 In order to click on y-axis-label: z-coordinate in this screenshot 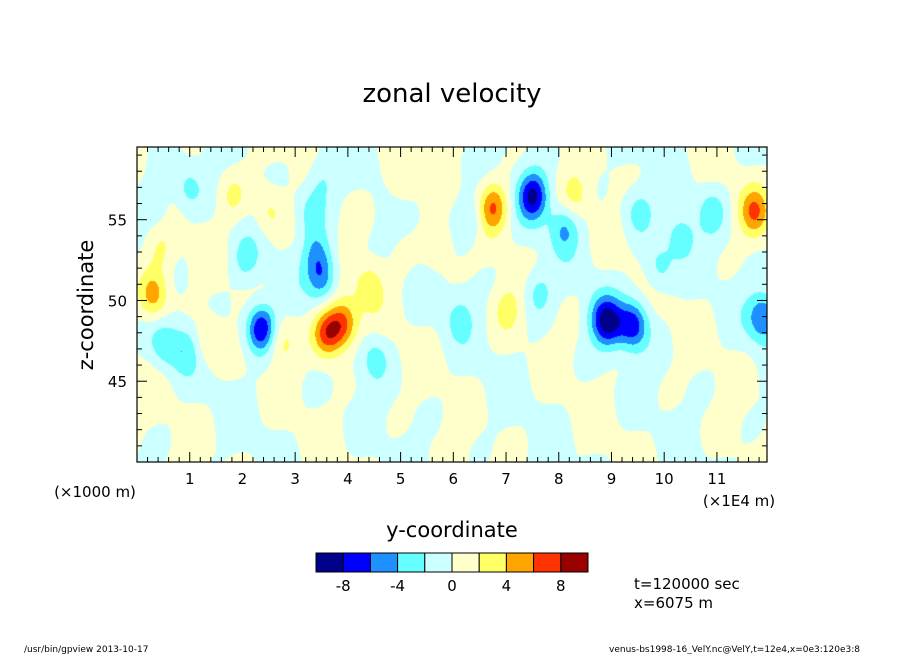, I will do `click(86, 305)`.